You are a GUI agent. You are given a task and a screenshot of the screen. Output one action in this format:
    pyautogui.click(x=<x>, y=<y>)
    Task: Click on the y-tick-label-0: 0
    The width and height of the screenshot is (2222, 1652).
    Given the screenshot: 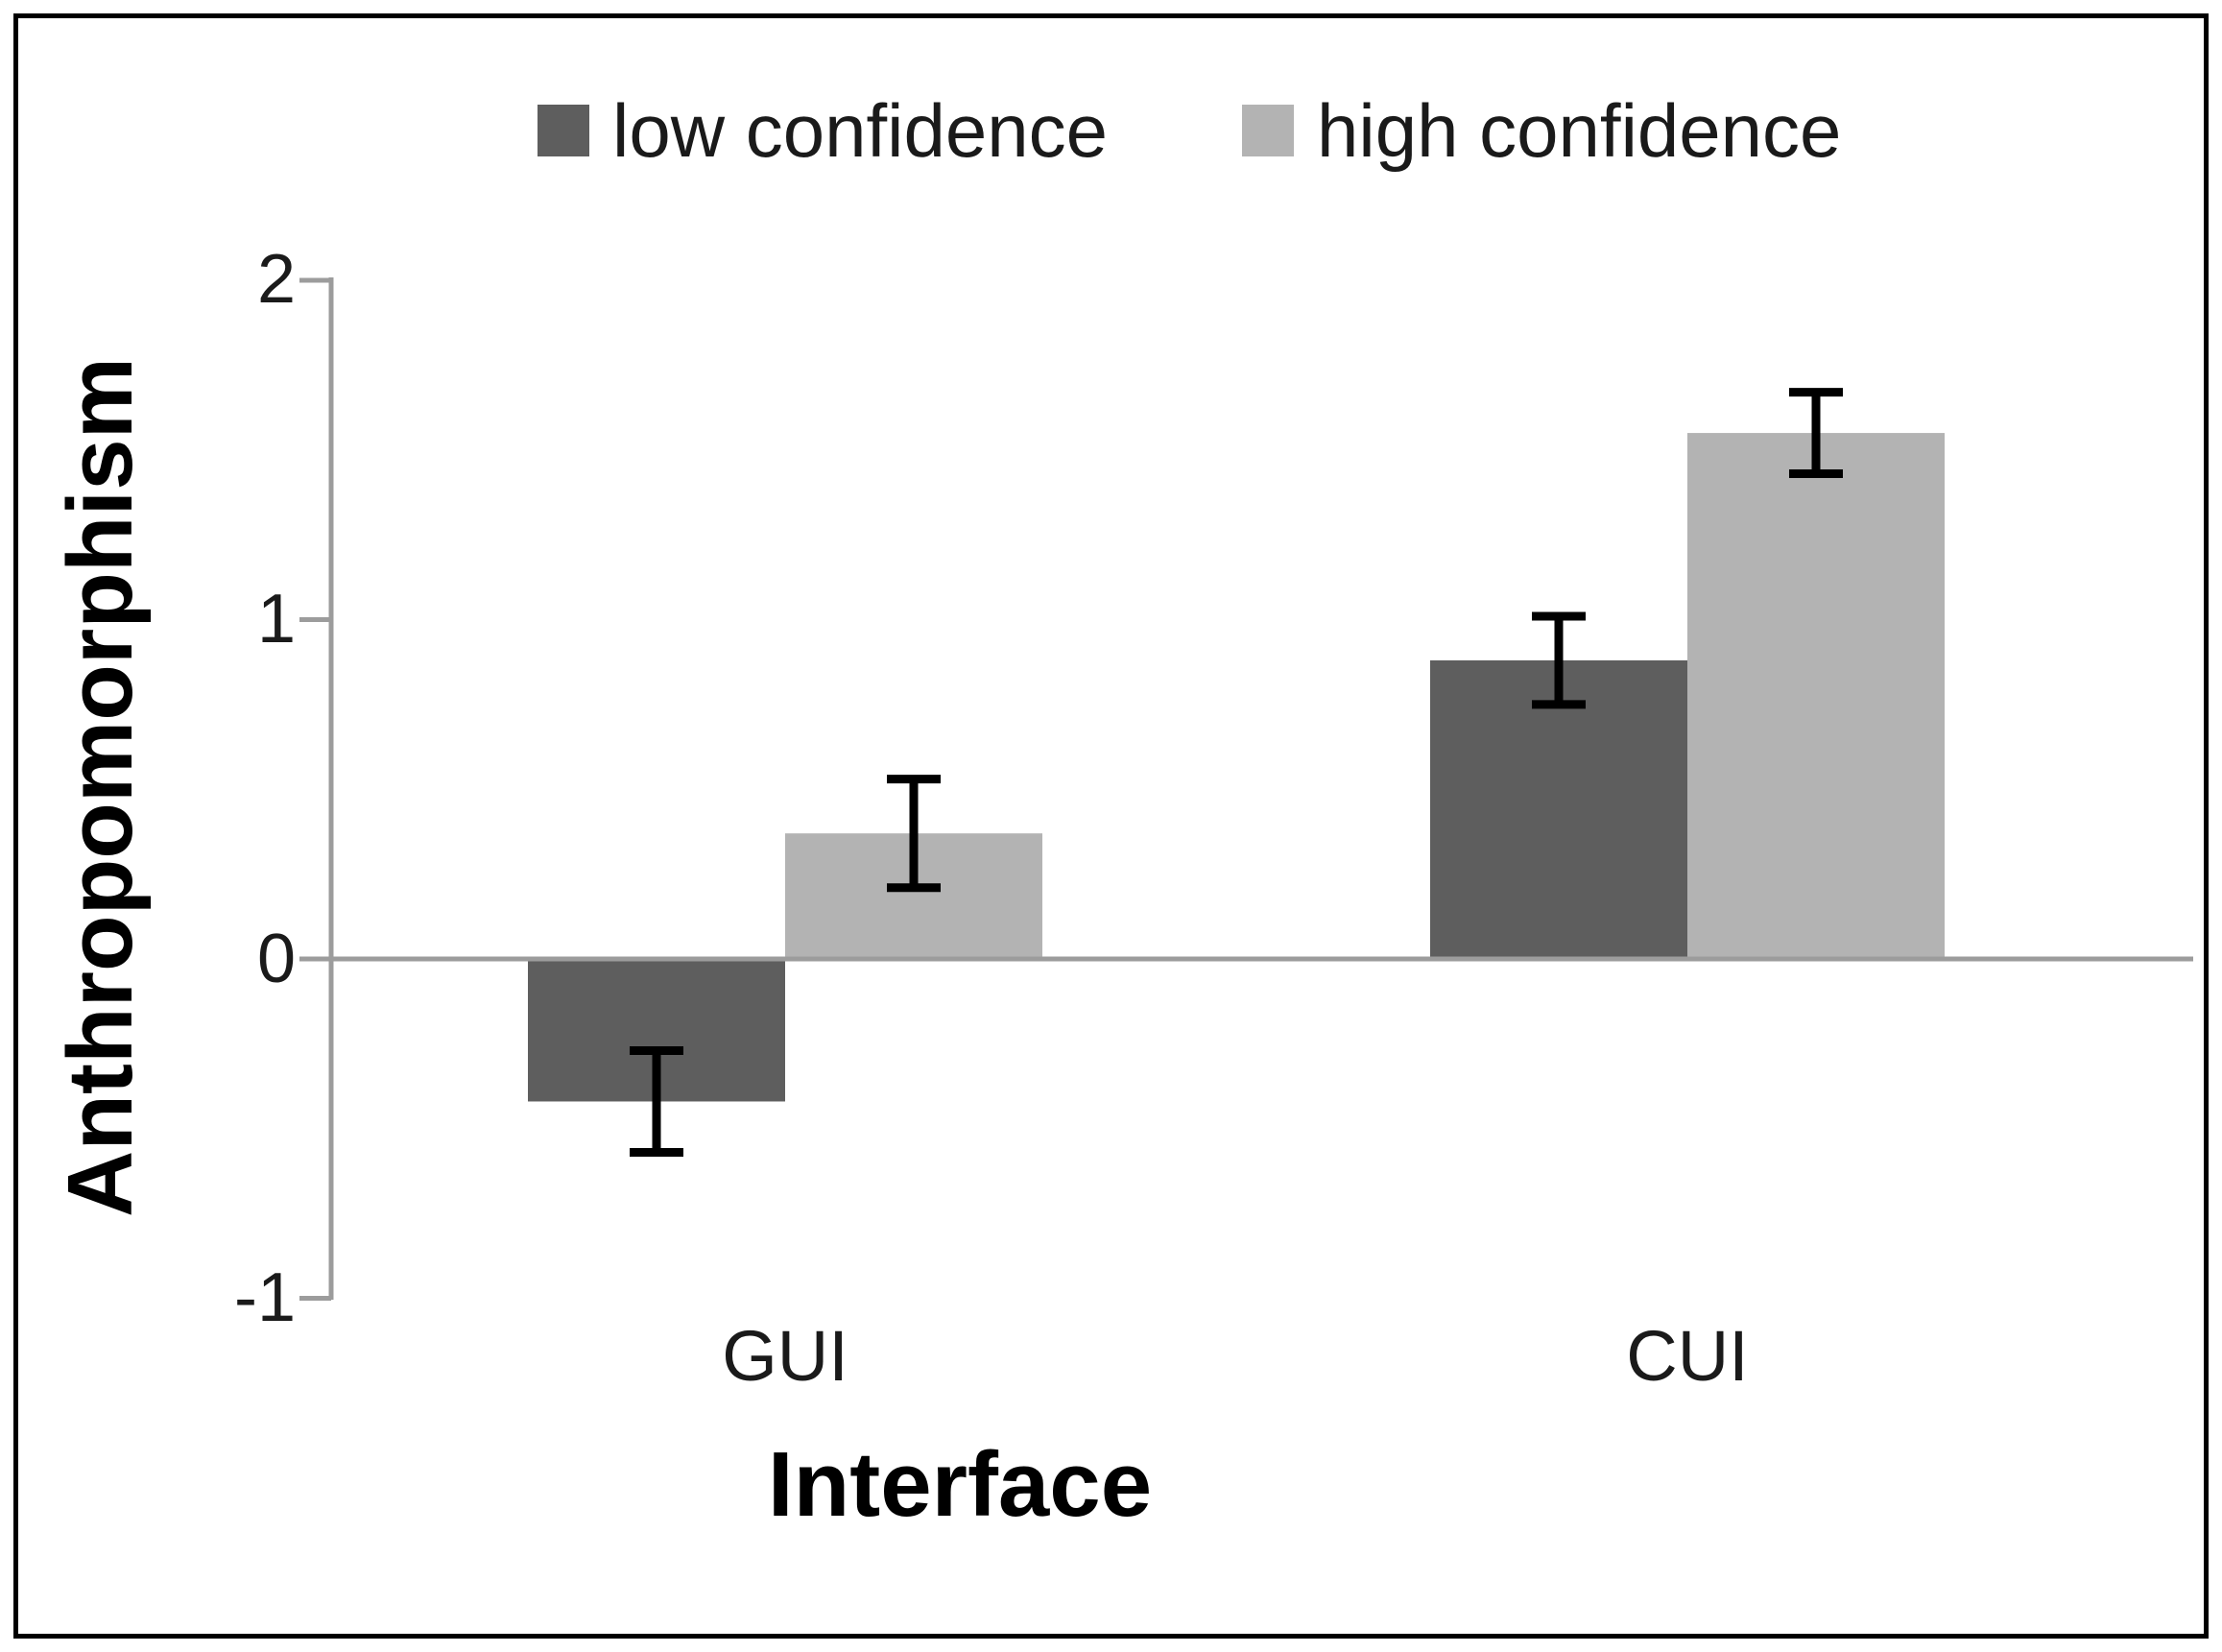 What is the action you would take?
    pyautogui.click(x=276, y=959)
    